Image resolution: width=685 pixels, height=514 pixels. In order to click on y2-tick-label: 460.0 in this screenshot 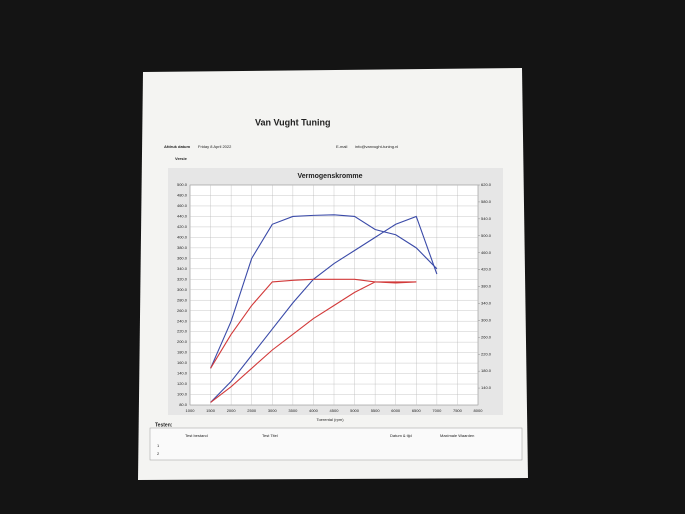, I will do `click(486, 252)`.